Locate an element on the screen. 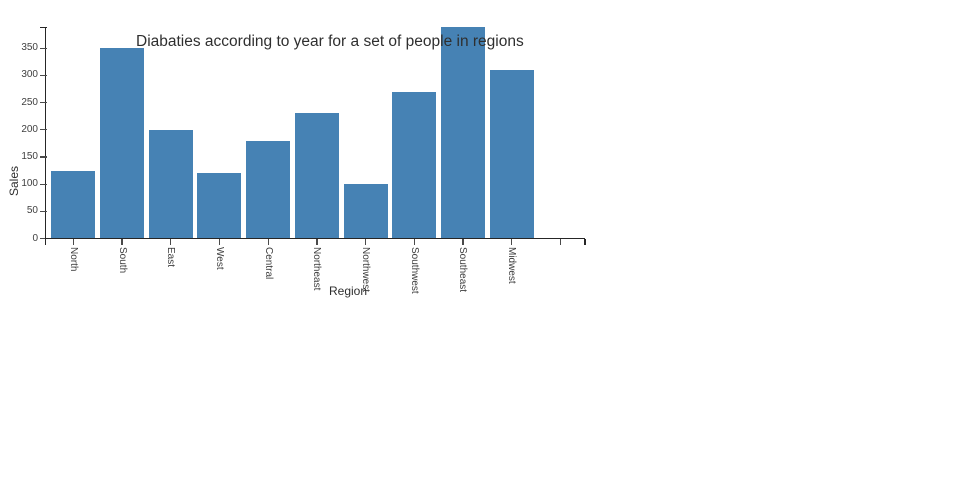  x-tick-label: West is located at coordinates (219, 258).